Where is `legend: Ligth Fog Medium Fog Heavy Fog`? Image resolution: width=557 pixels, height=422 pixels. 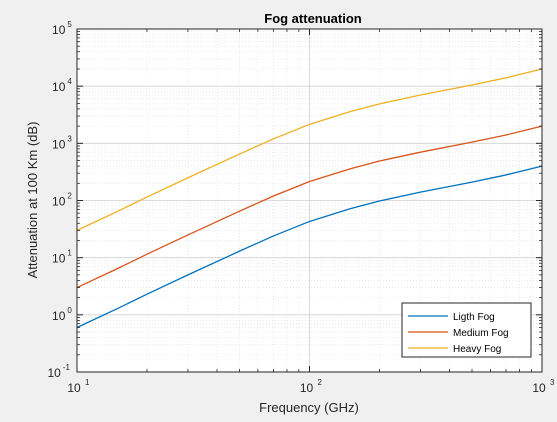 legend: Ligth Fog Medium Fog Heavy Fog is located at coordinates (466, 330).